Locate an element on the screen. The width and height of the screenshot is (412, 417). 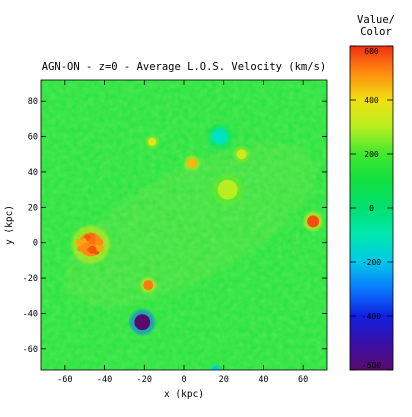
colorbar-tick-label: 0 is located at coordinates (371, 208).